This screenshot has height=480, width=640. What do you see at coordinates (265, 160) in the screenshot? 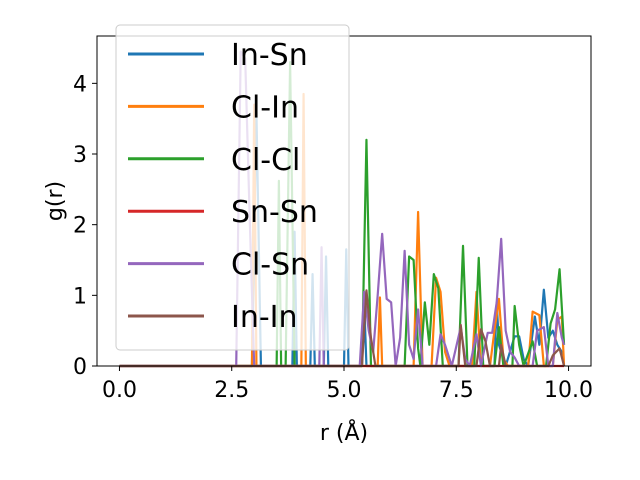
I see `legend-label: Cl-Cl` at bounding box center [265, 160].